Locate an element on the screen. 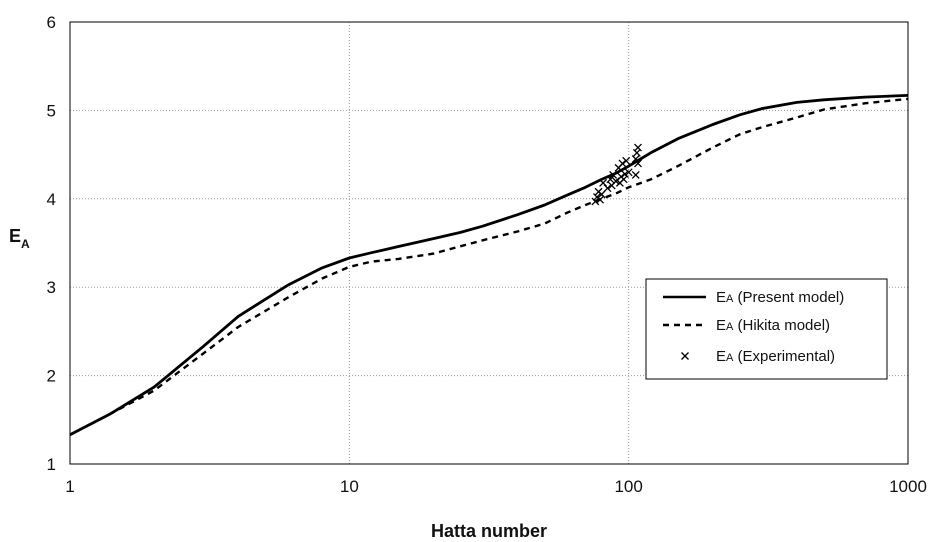 The image size is (933, 542). x-tick-label: 1000 is located at coordinates (908, 486).